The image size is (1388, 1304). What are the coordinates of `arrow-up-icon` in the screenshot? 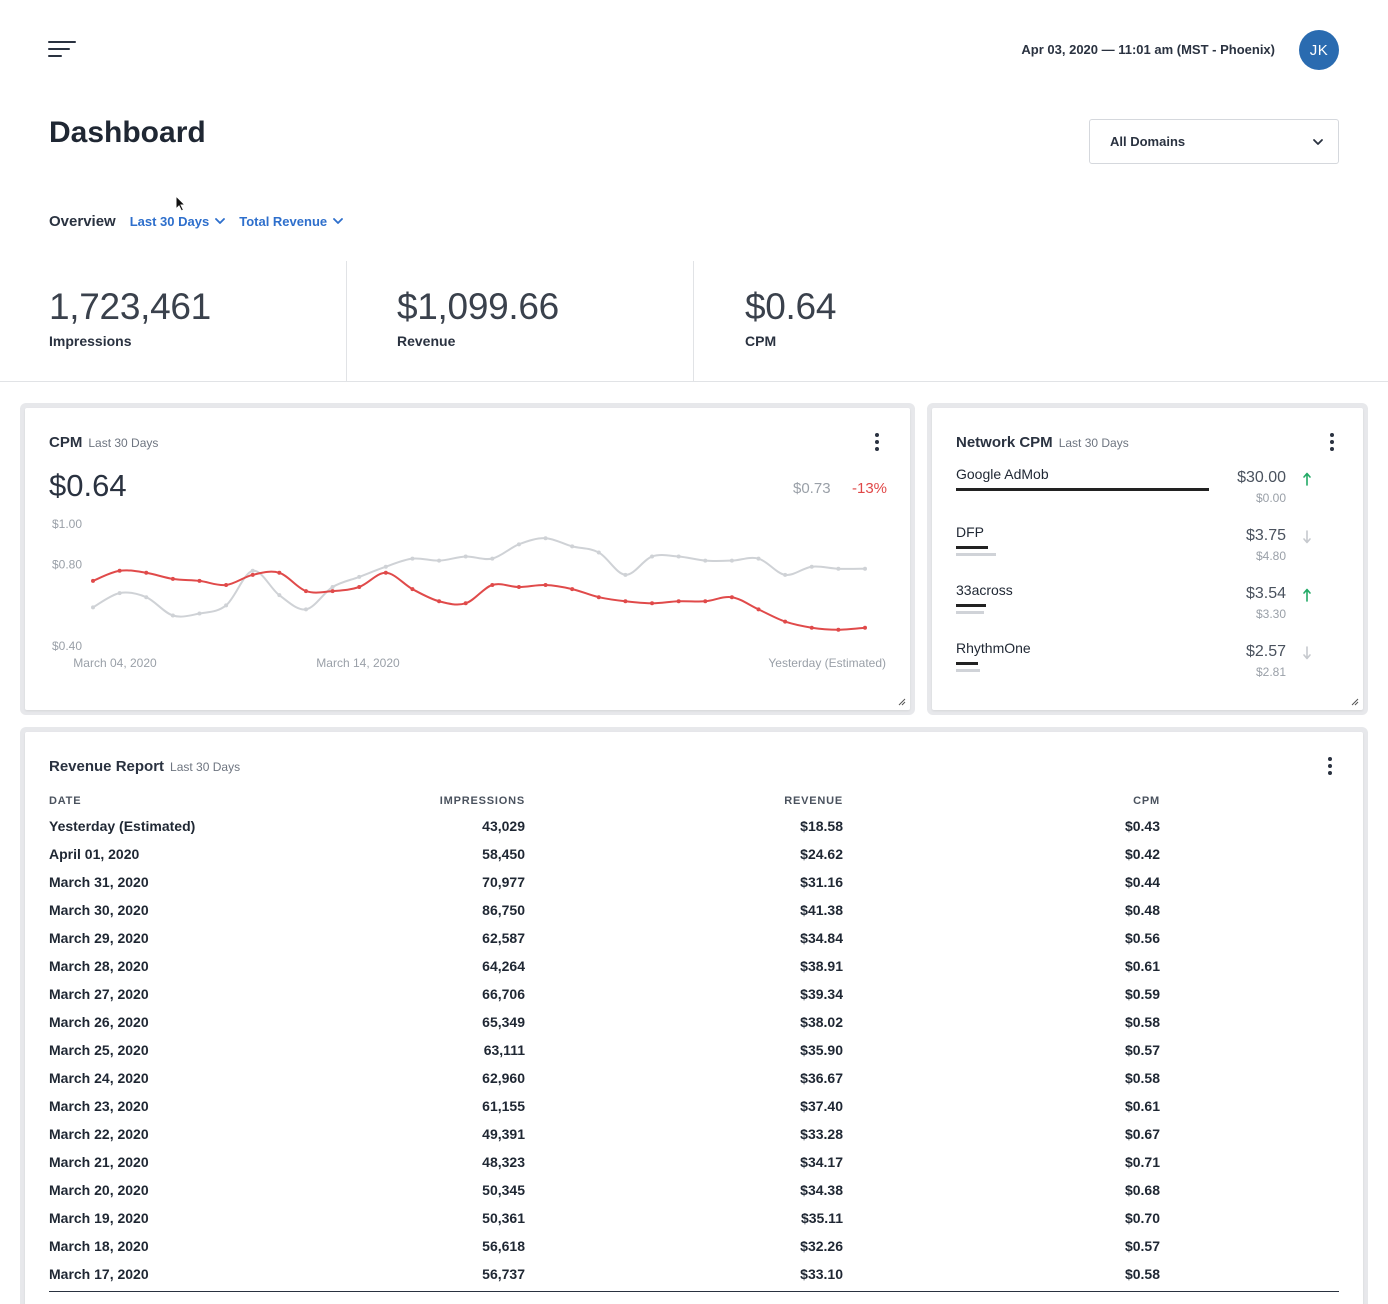 It's located at (1307, 595).